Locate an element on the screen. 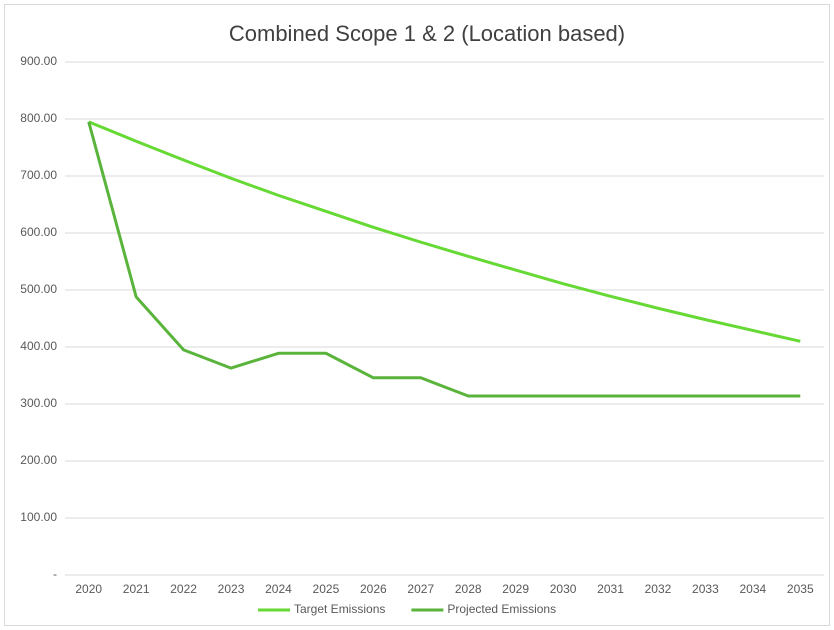 This screenshot has width=834, height=630. y-tick-label: 300.00 is located at coordinates (38, 403).